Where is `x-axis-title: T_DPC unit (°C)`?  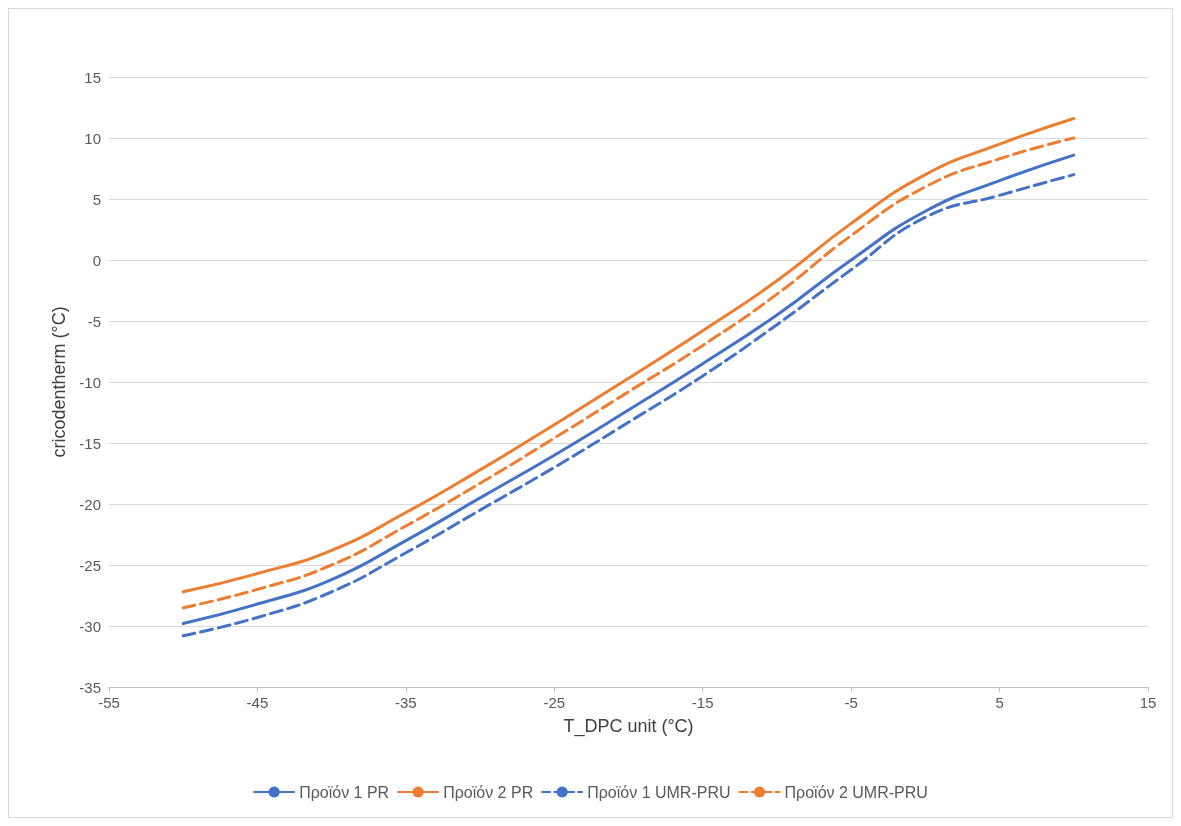
x-axis-title: T_DPC unit (°C) is located at coordinates (628, 726).